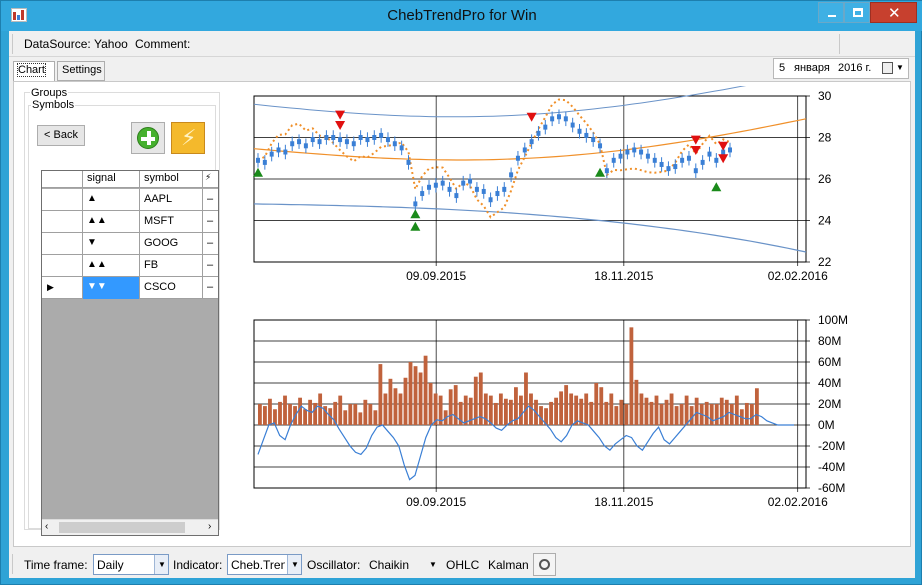  What do you see at coordinates (826, 425) in the screenshot?
I see `volume-y-tick-label: 0M` at bounding box center [826, 425].